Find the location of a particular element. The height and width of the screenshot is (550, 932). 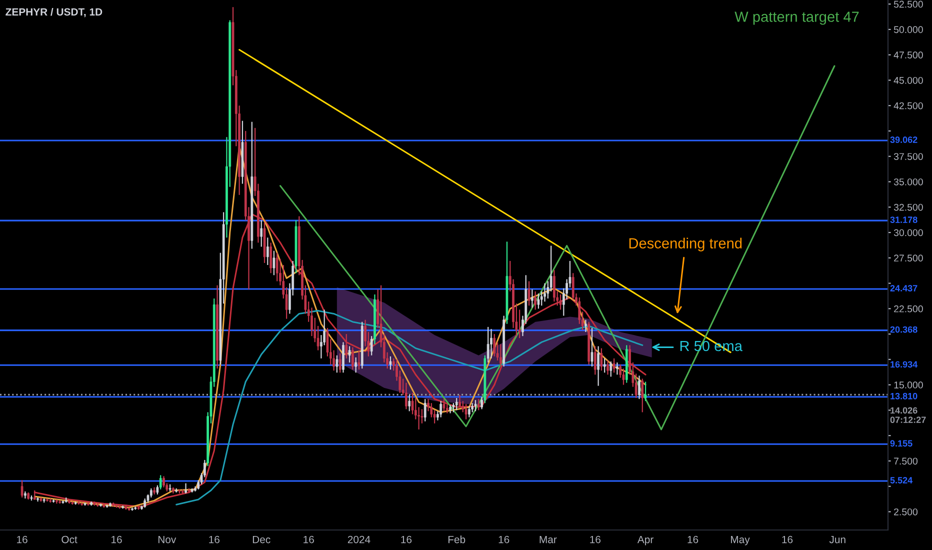

y-tick-label: 30.000 is located at coordinates (908, 232).